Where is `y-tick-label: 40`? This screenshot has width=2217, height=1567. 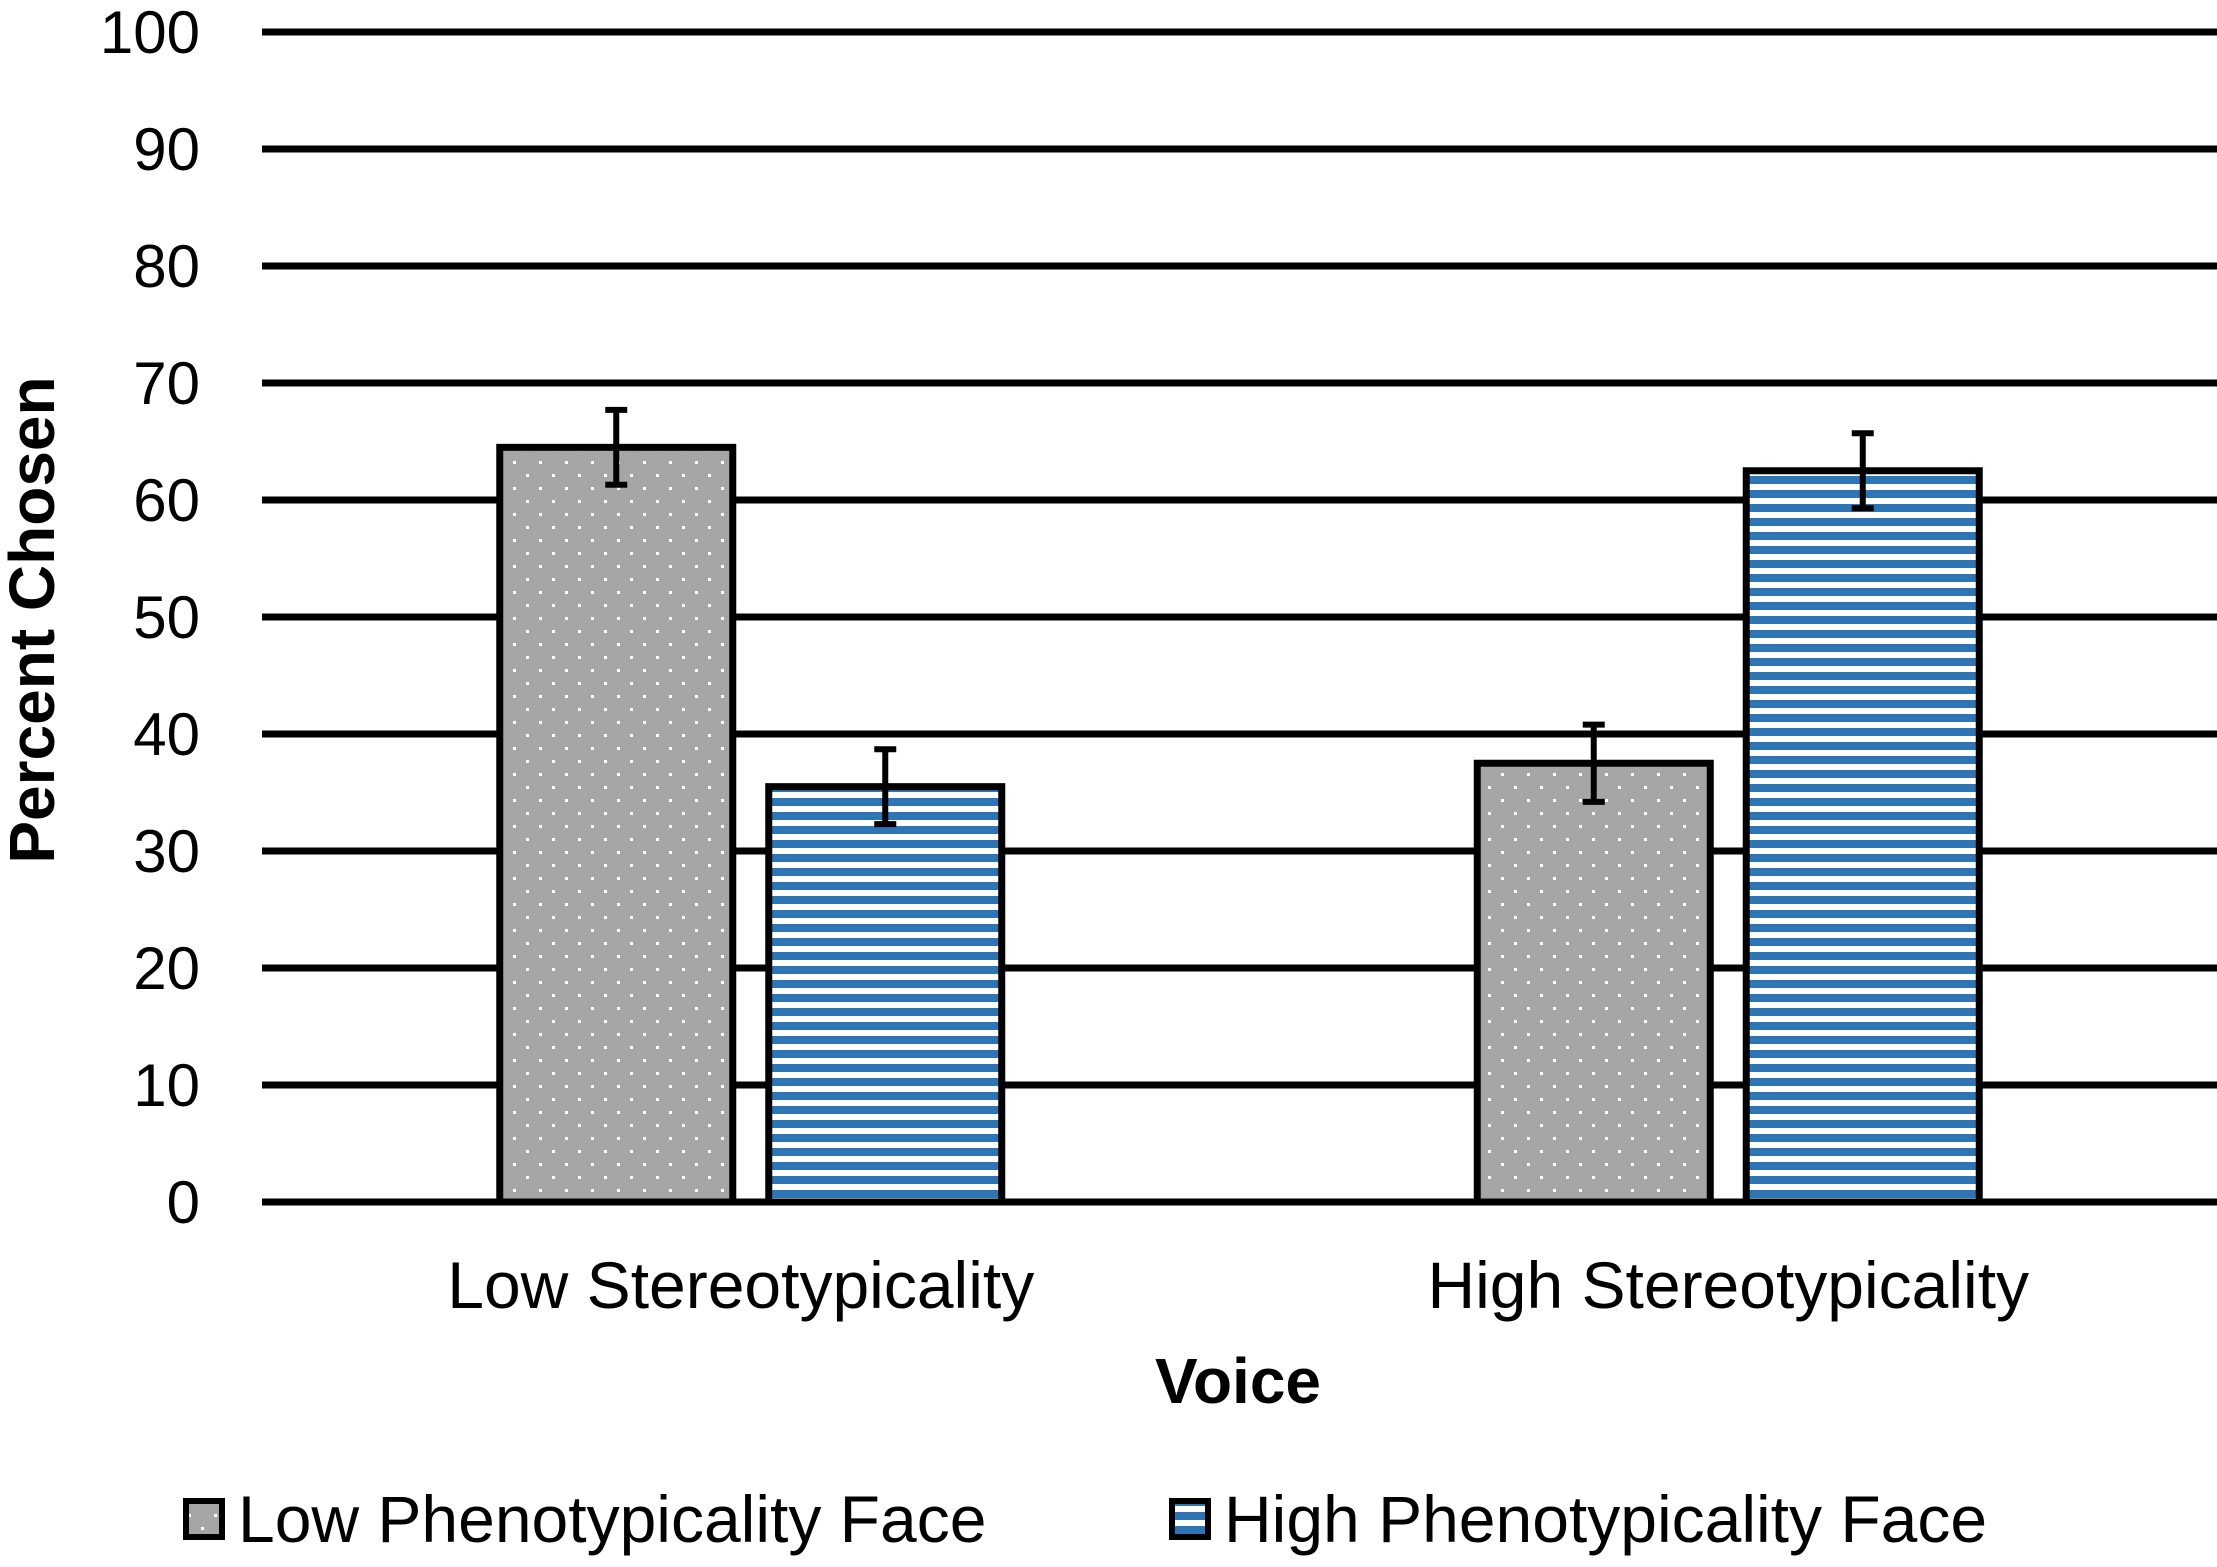 y-tick-label: 40 is located at coordinates (166, 734).